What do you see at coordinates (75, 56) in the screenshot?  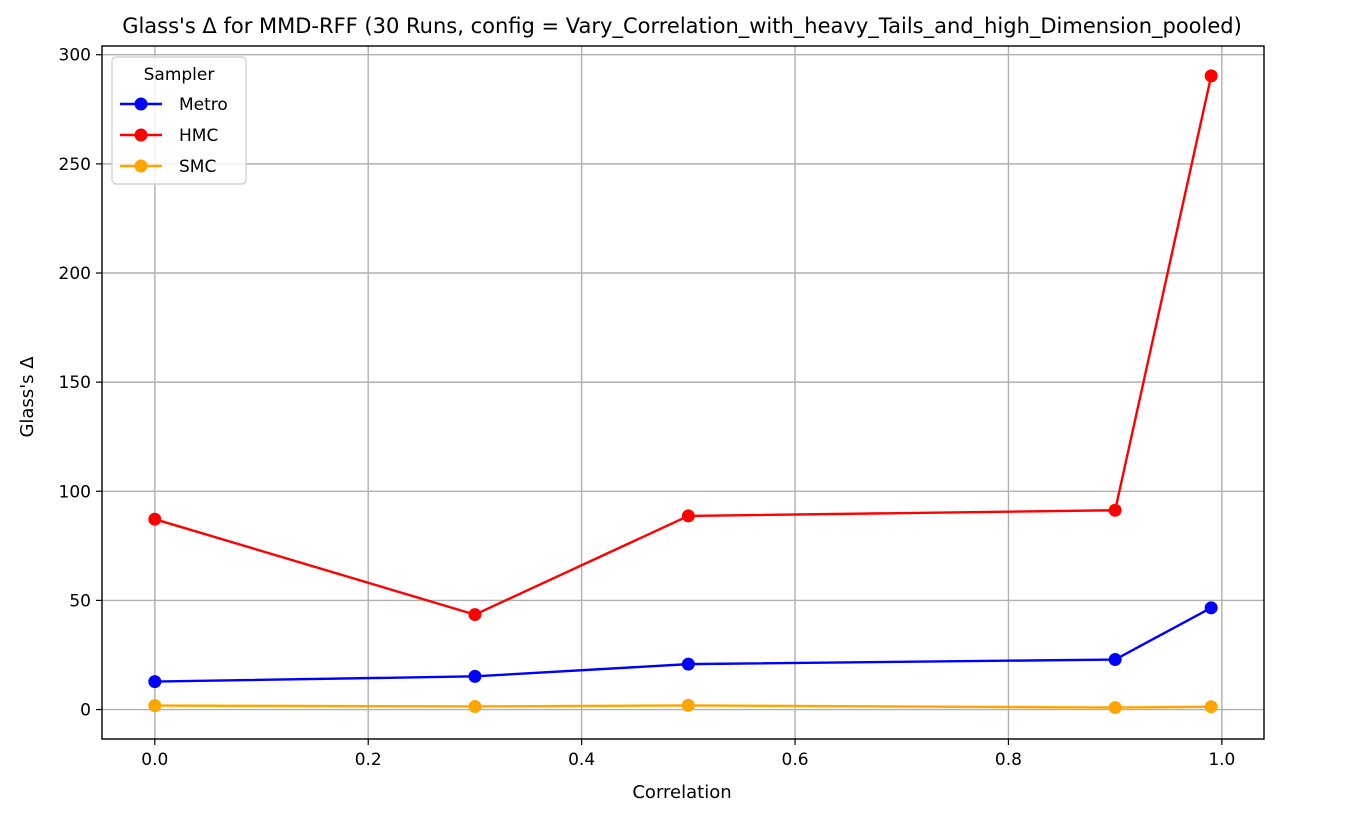 I see `y-tick-label: 300` at bounding box center [75, 56].